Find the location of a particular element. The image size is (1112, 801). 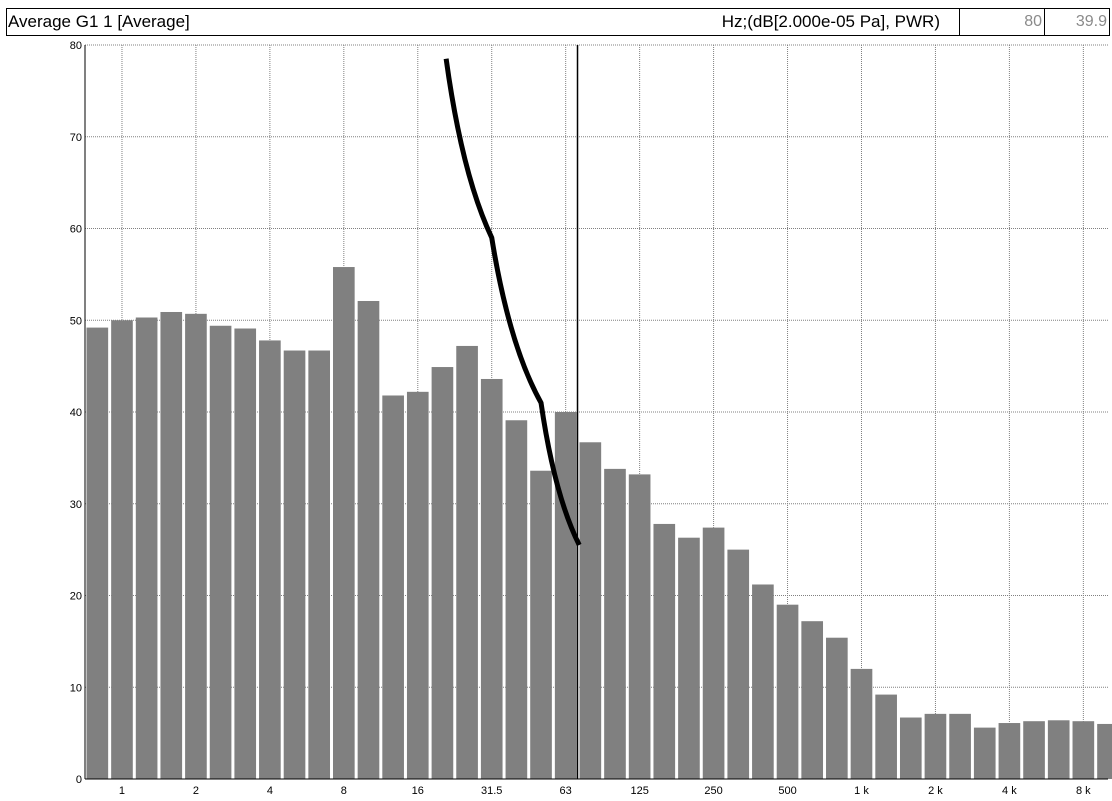

x-tick-label: 500 is located at coordinates (787, 791).